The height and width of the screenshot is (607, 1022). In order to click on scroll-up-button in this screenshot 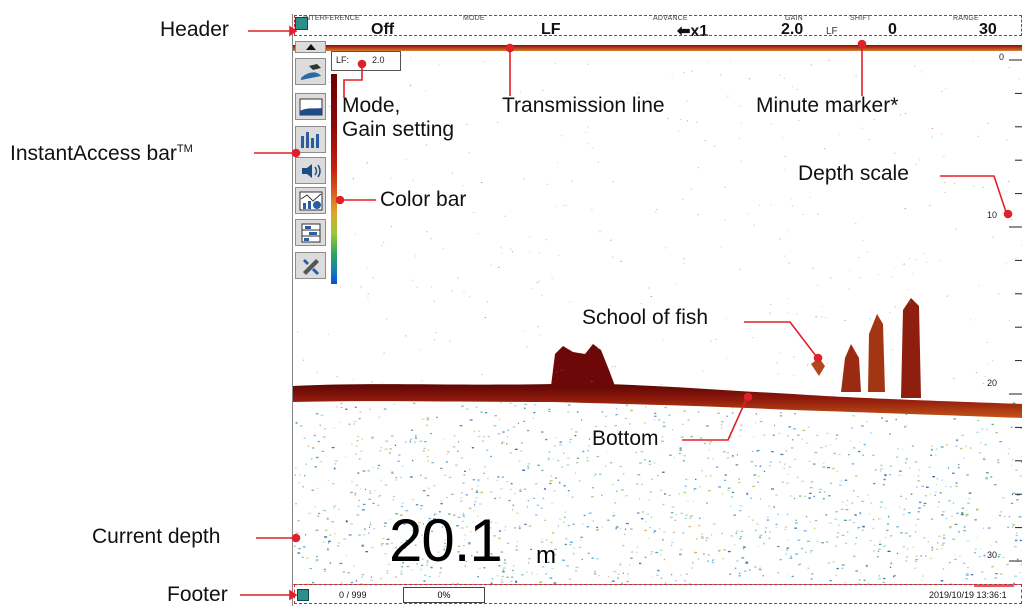, I will do `click(310, 47)`.